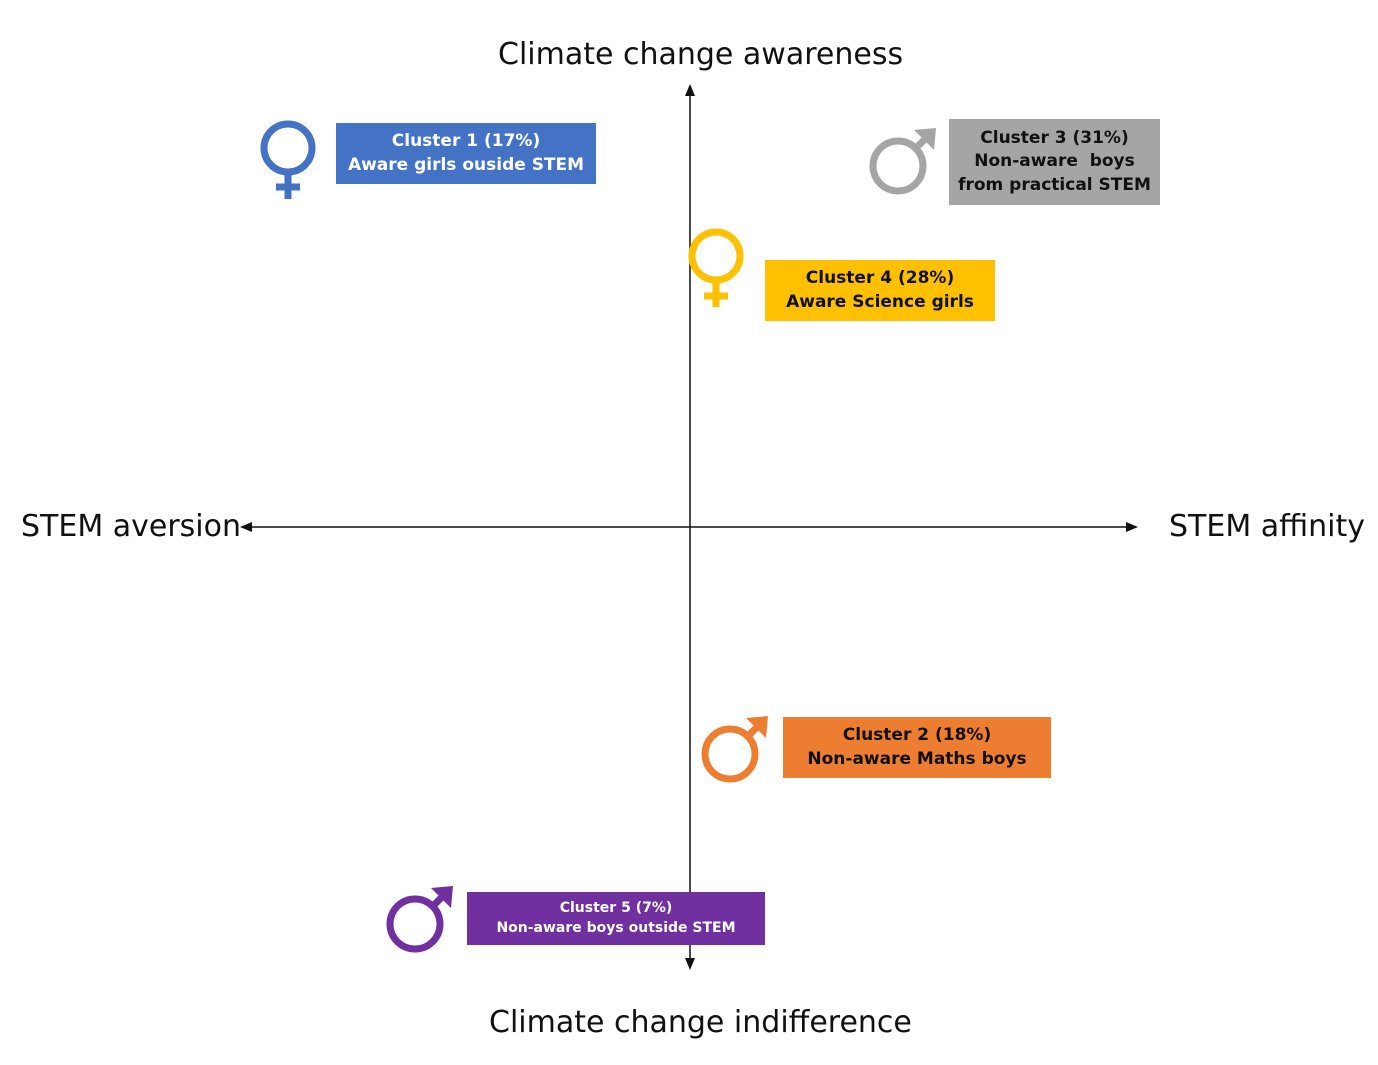  Describe the element at coordinates (701, 54) in the screenshot. I see `axis-label-top: Climate change awareness` at that location.